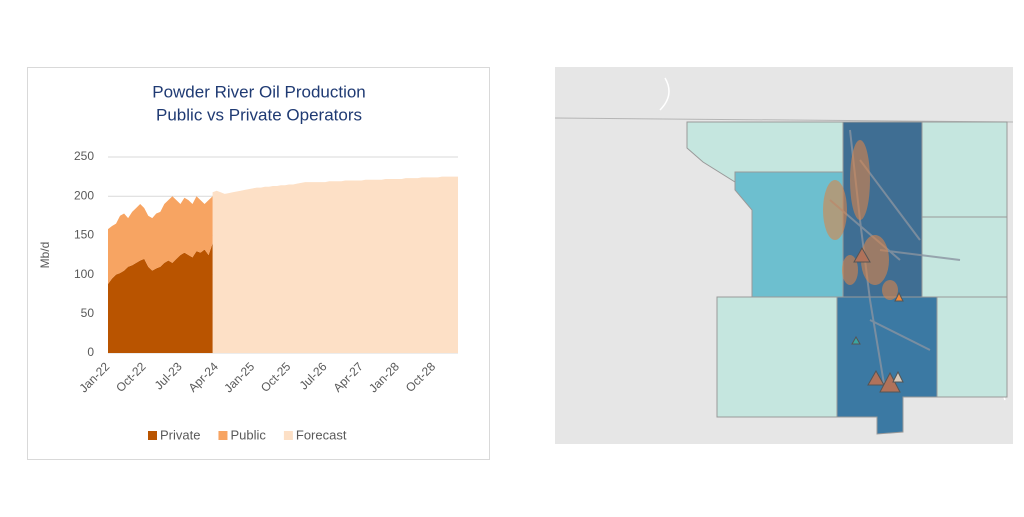  I want to click on y-tick-label: 250, so click(84, 156).